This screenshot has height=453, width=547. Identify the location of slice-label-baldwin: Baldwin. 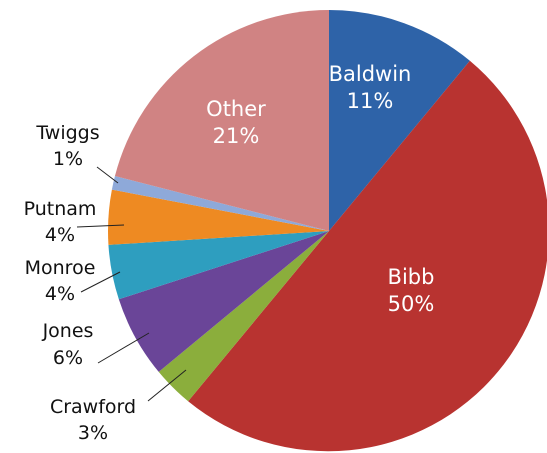
(370, 74).